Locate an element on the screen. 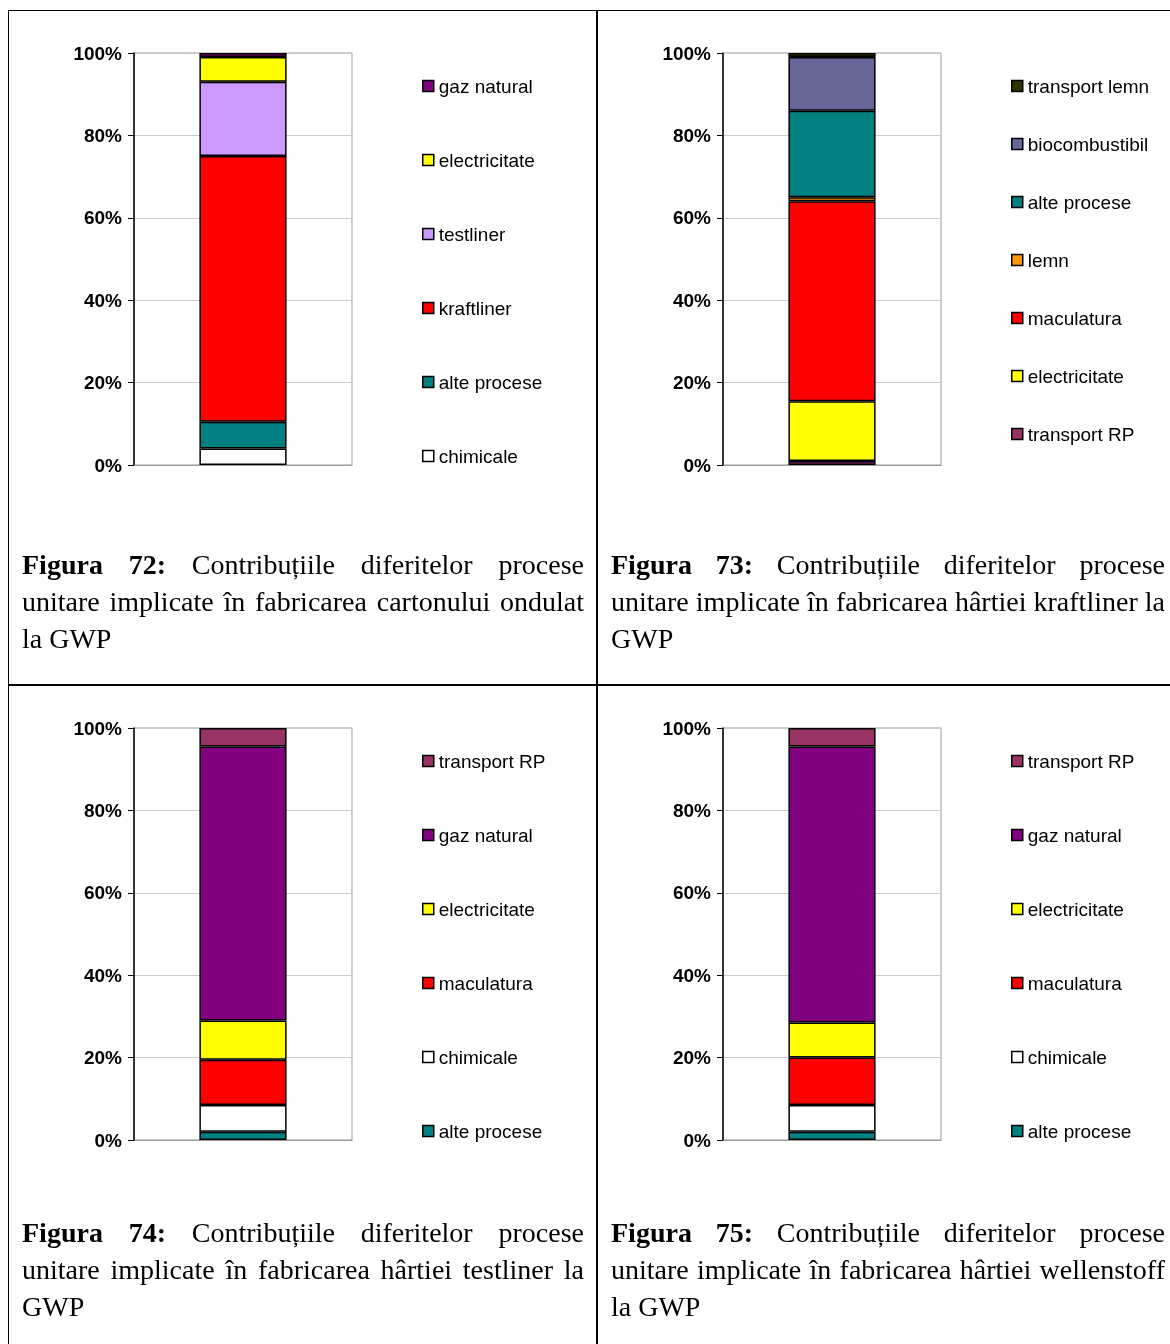 Image resolution: width=1170 pixels, height=1344 pixels. legend-label: kraftliner is located at coordinates (475, 308).